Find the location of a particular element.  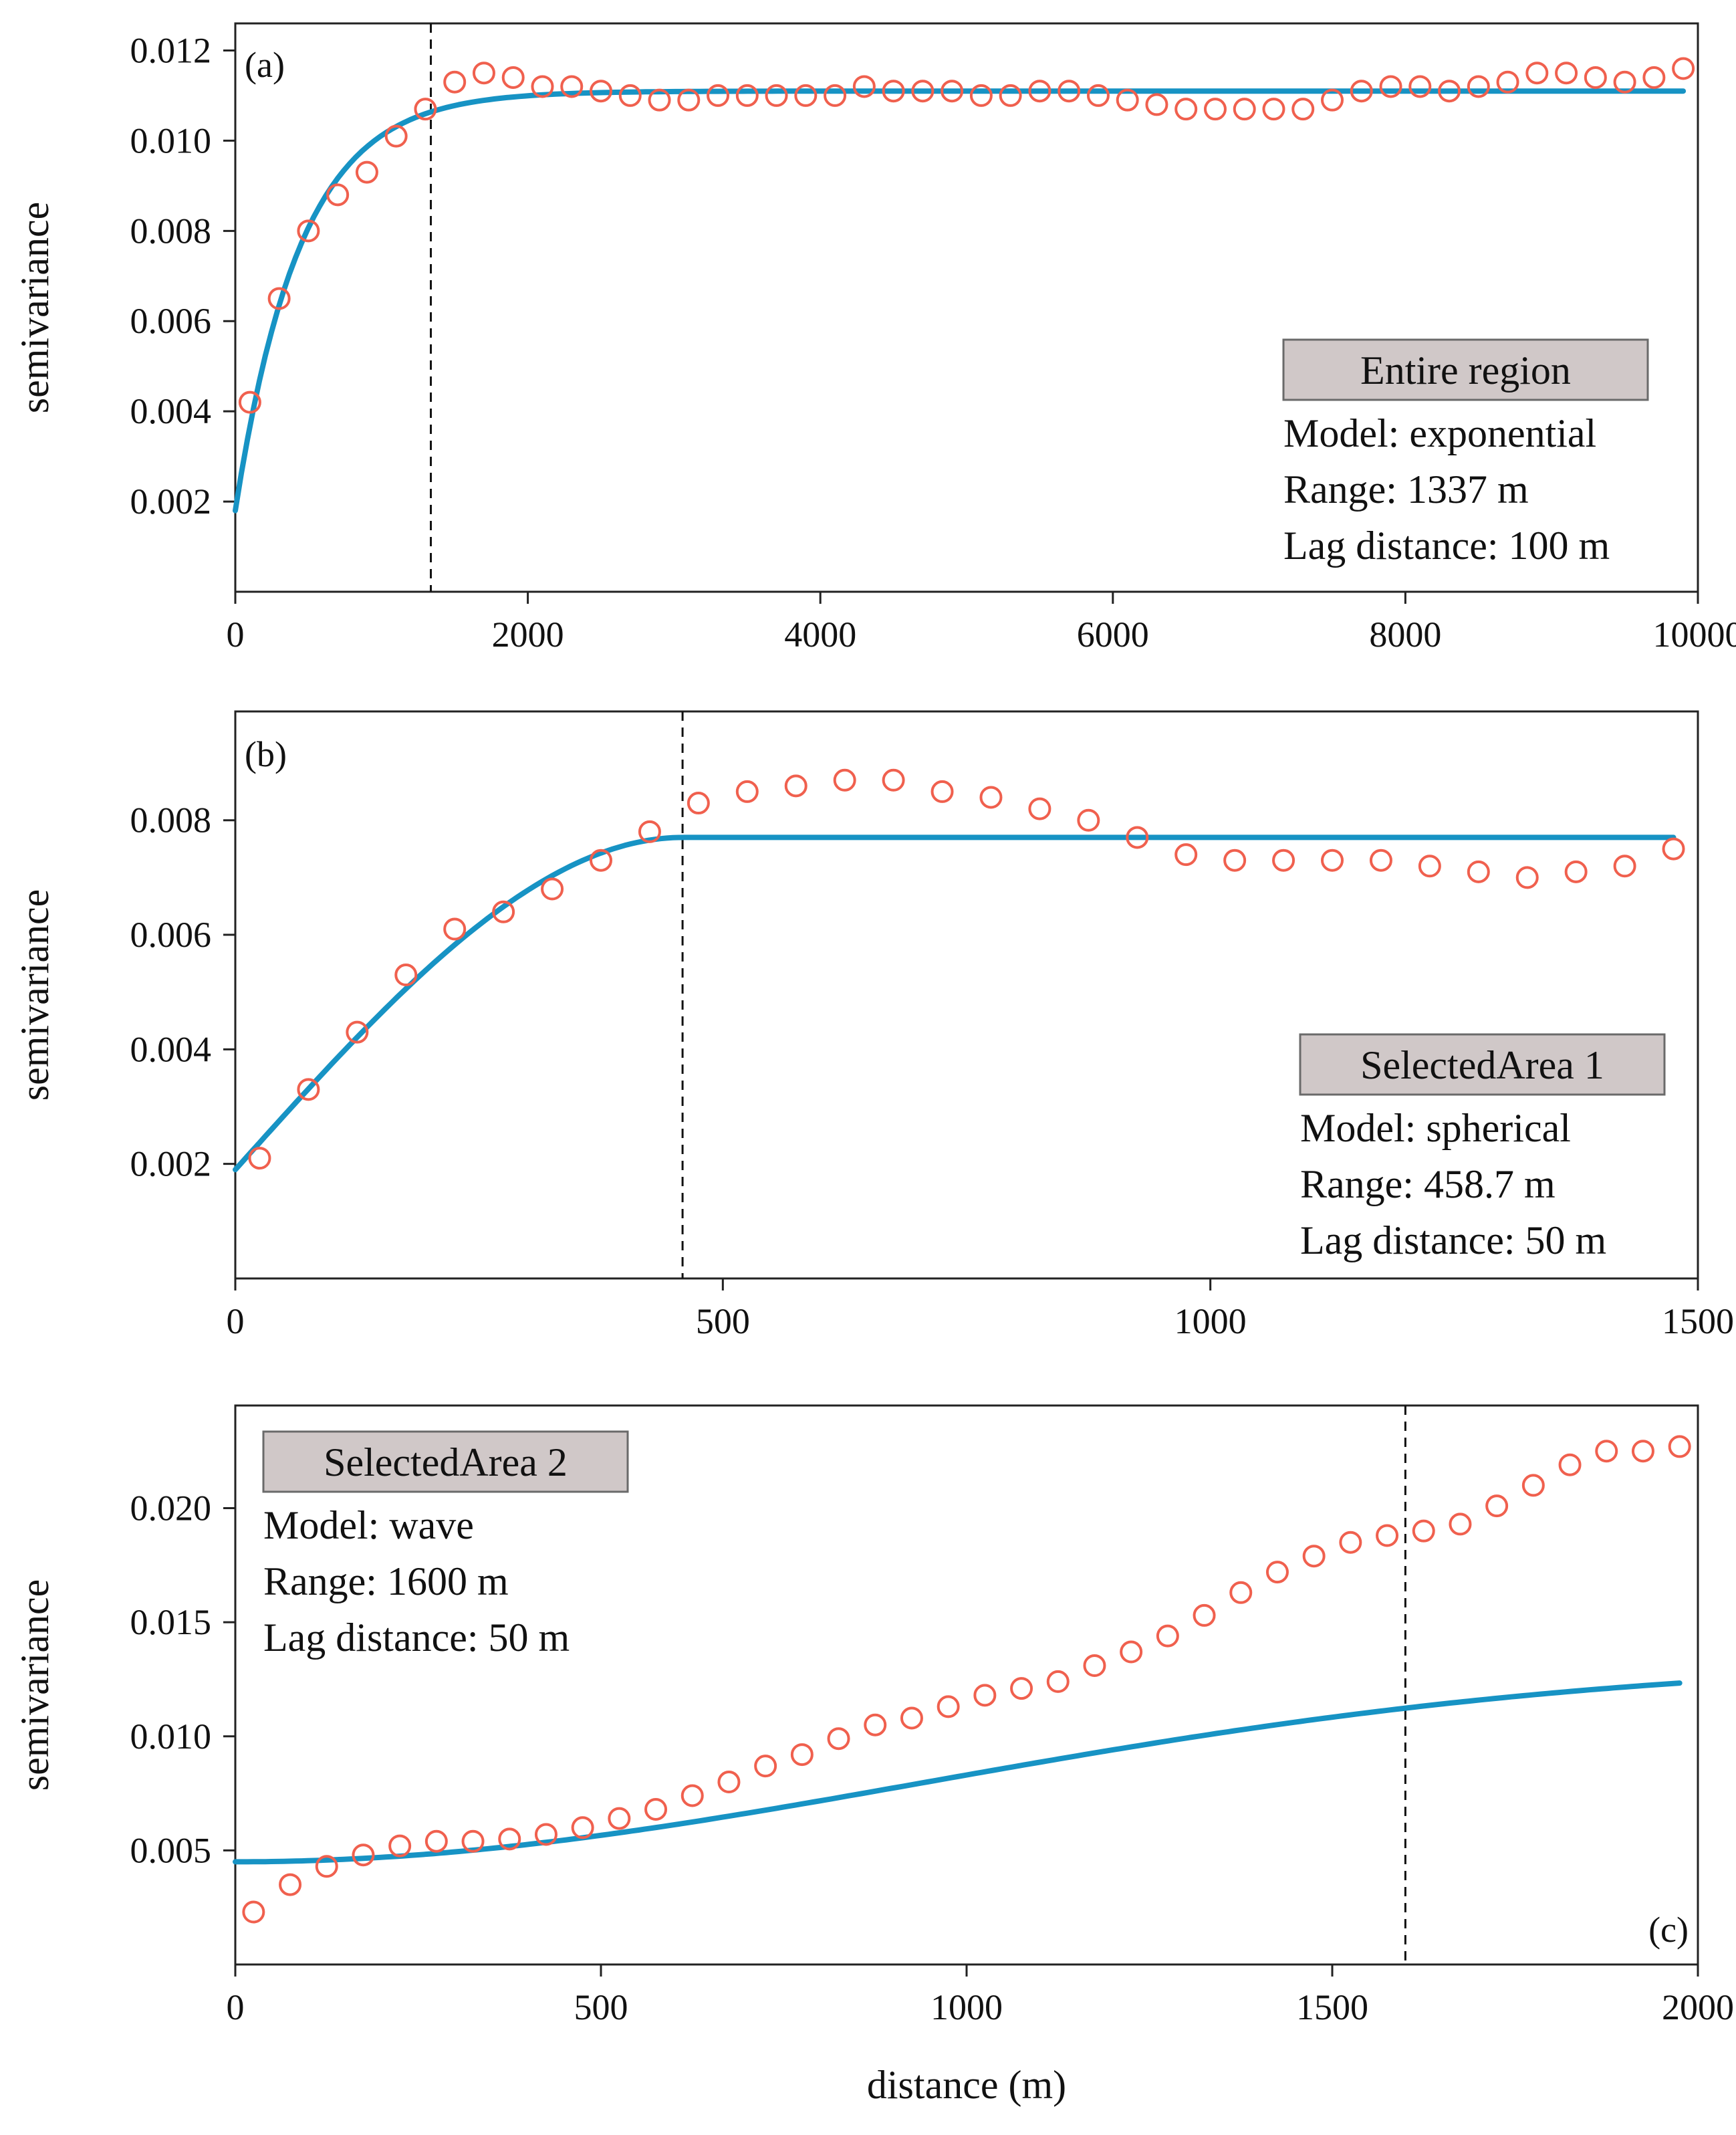

x-tick-label: 6000 is located at coordinates (1113, 634).